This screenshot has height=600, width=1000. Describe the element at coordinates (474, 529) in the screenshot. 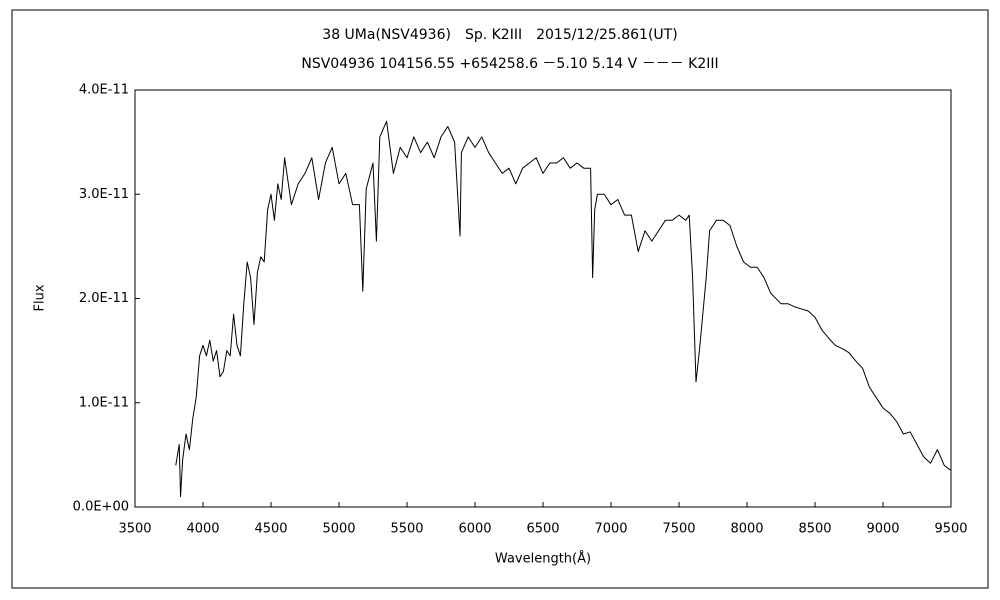

I see `x-tick-label: 6000` at that location.